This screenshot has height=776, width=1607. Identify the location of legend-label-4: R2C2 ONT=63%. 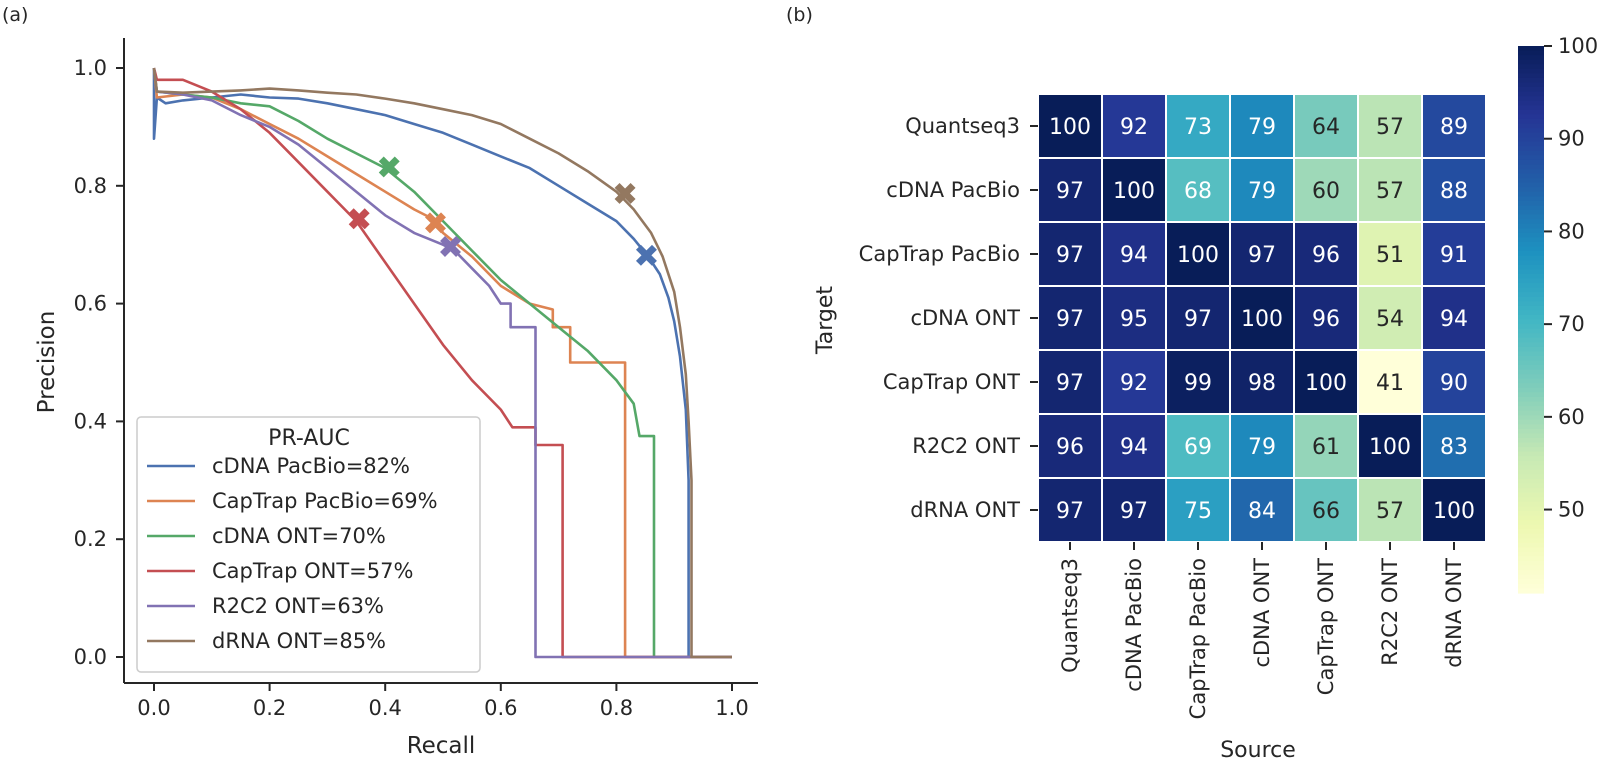
(298, 606).